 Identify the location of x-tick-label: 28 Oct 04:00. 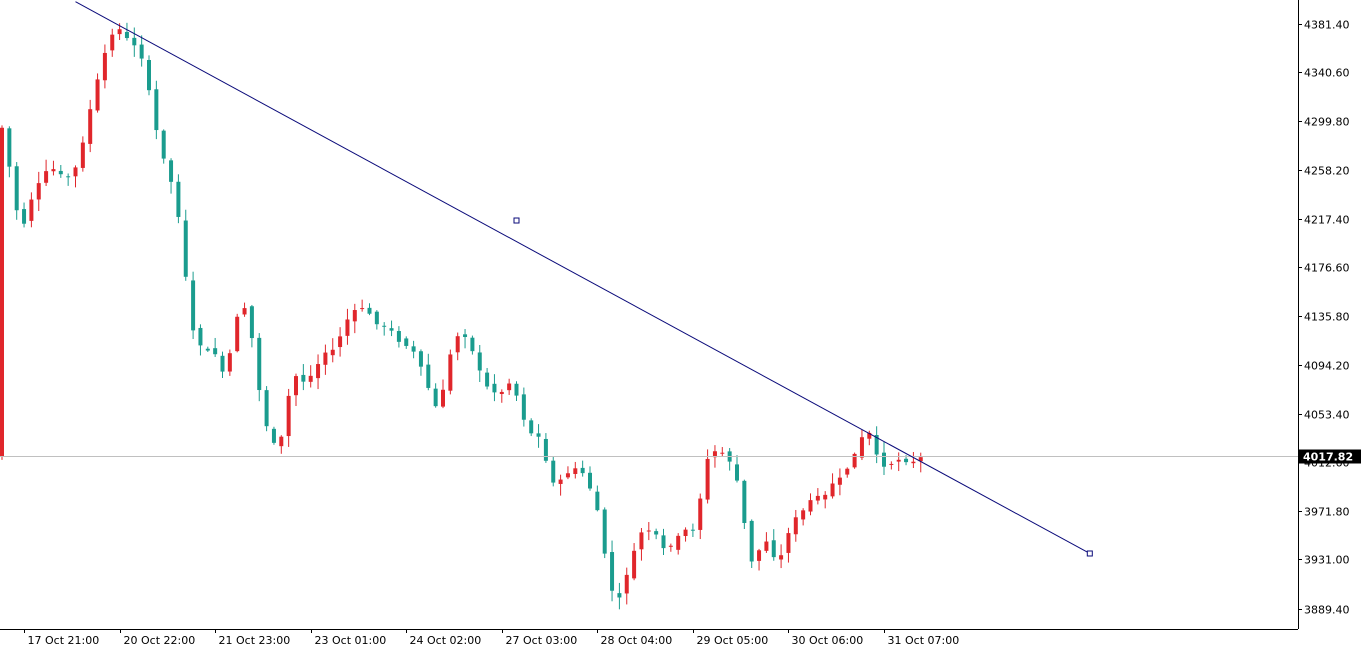
(637, 640).